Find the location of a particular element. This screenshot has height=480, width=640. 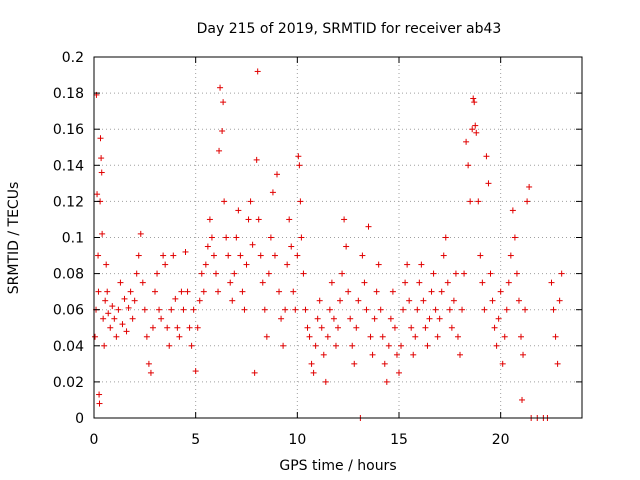

x-tick-label: 10 is located at coordinates (297, 440).